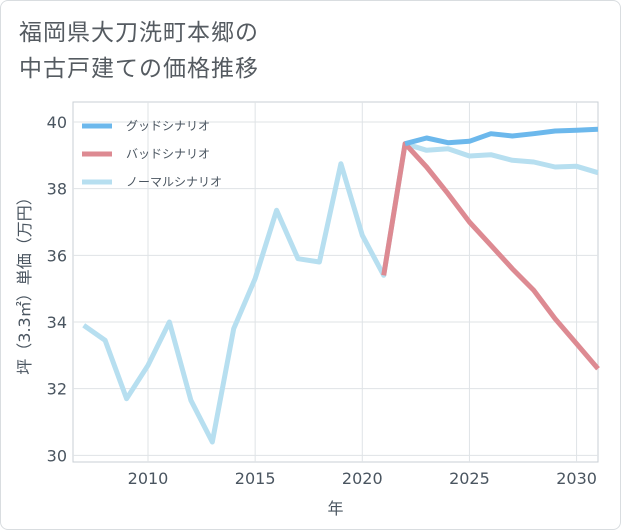 Image resolution: width=621 pixels, height=530 pixels. Describe the element at coordinates (139, 33) in the screenshot. I see `title-line-1: 福岡県大刀洗町本郷の` at that location.